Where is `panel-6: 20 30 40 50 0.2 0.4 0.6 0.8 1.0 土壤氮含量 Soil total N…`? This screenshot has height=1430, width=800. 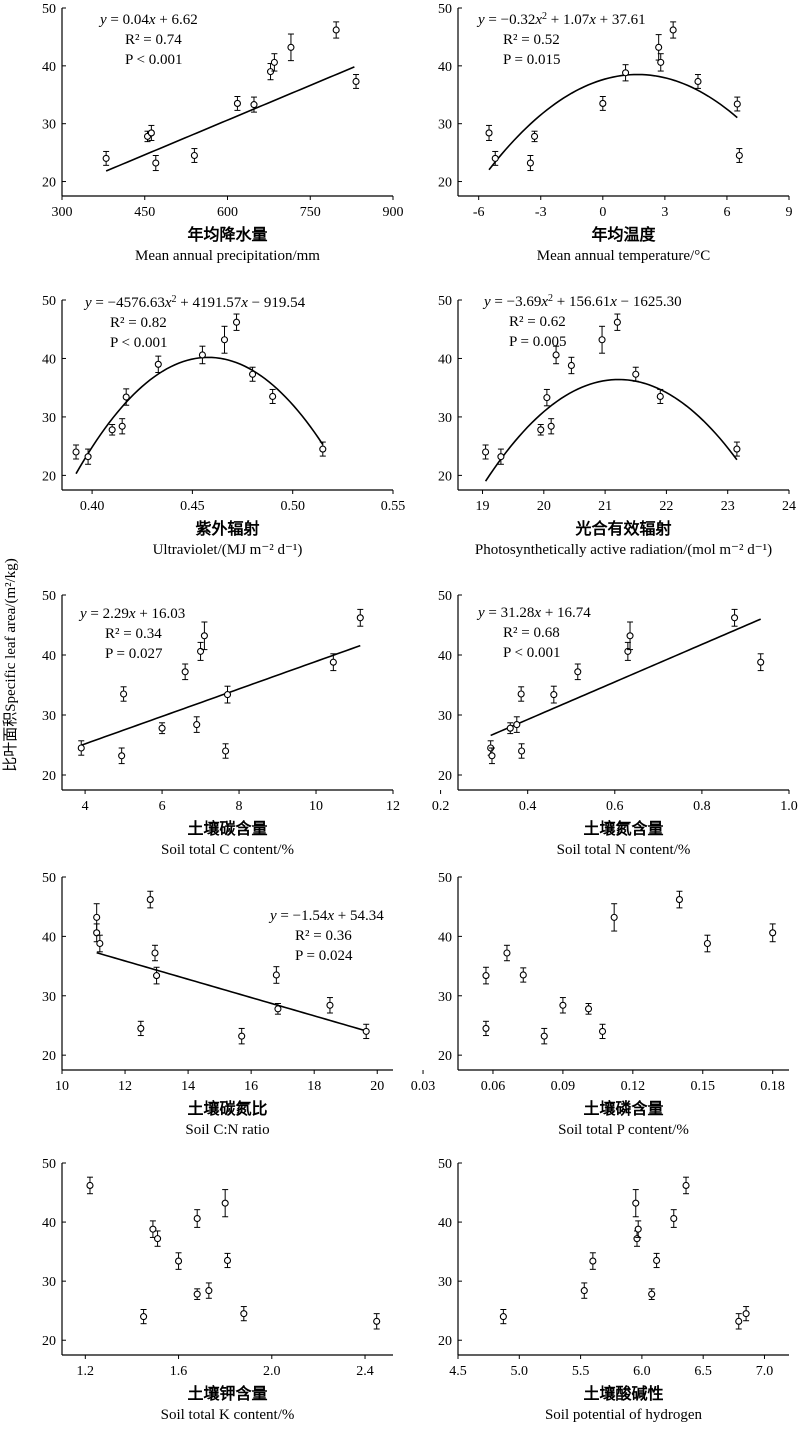 panel-6: 20 30 40 50 0.2 0.4 0.6 0.8 1.0 土壤氮含量 Soil total N… is located at coordinates (615, 723).